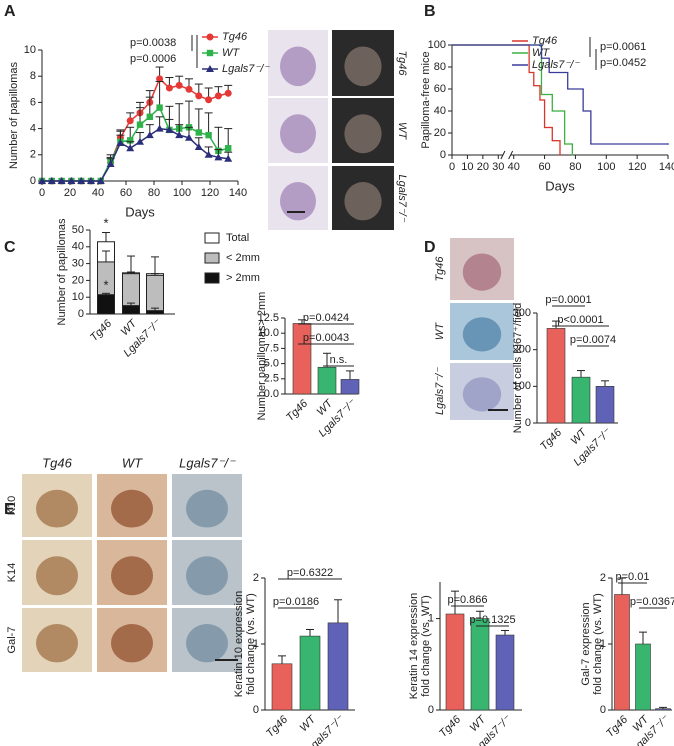 This screenshot has height=746, width=674. I want to click on y-axis-label: Number of cells Ki67⁺/field, so click(518, 368).